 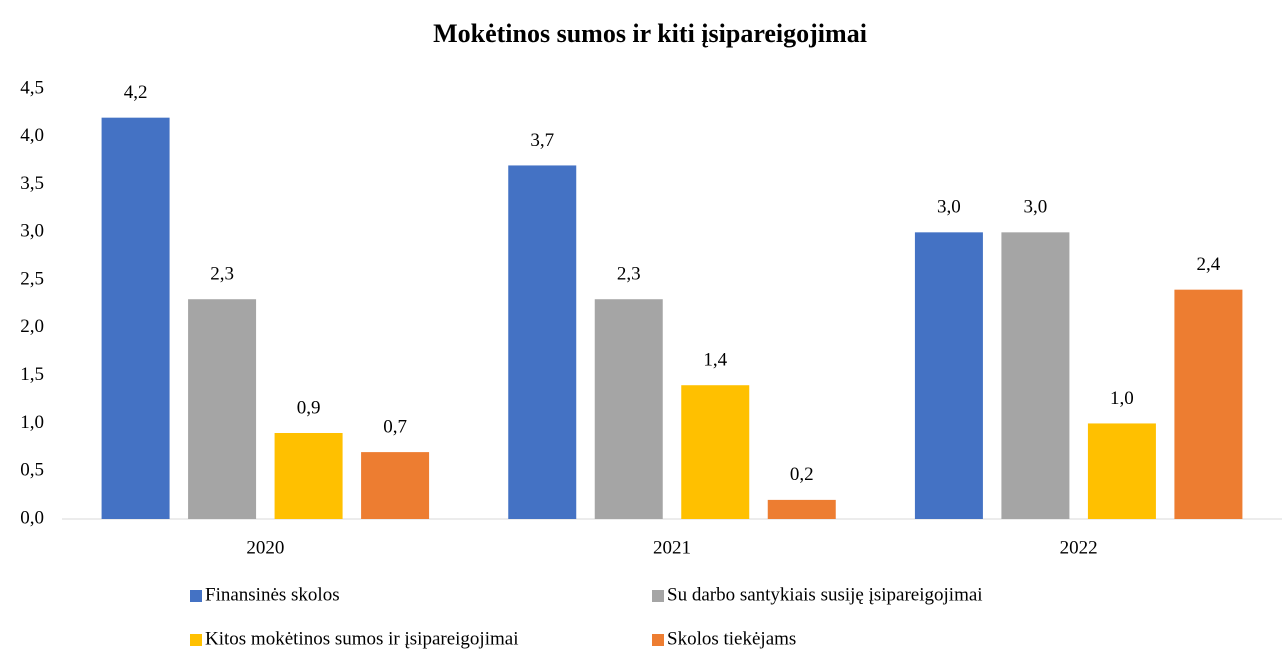 What do you see at coordinates (1079, 547) in the screenshot?
I see `x-tick-label: 2022` at bounding box center [1079, 547].